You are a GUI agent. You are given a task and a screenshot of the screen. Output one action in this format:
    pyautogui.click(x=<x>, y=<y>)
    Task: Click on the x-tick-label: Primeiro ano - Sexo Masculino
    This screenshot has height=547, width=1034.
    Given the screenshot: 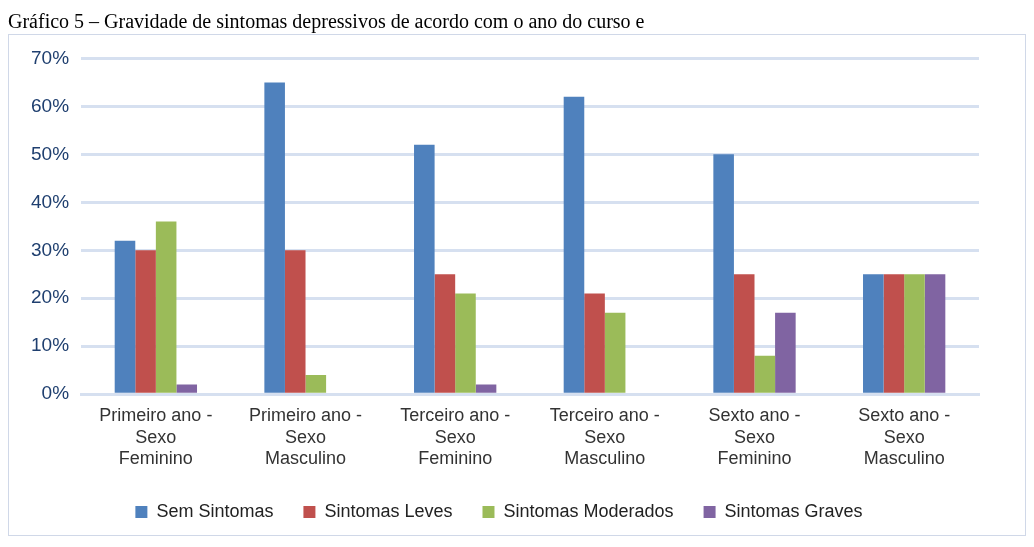 What is the action you would take?
    pyautogui.click(x=306, y=436)
    